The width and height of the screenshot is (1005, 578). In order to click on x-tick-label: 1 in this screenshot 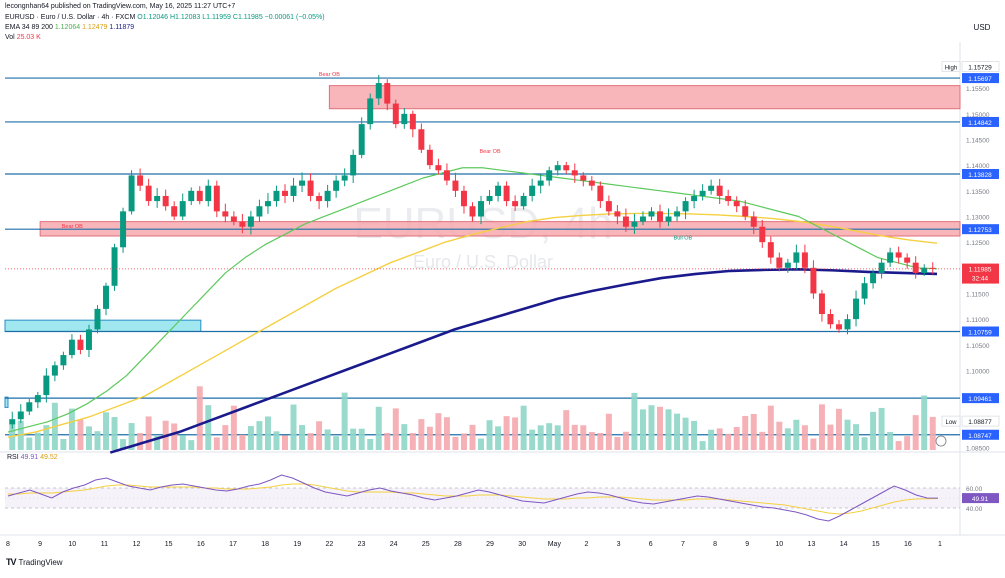, I will do `click(940, 544)`.